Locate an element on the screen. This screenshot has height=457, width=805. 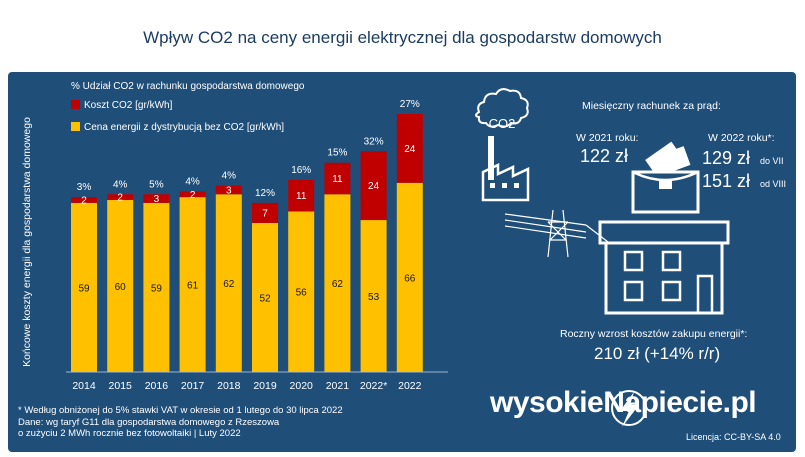
share-label: 5% is located at coordinates (156, 184).